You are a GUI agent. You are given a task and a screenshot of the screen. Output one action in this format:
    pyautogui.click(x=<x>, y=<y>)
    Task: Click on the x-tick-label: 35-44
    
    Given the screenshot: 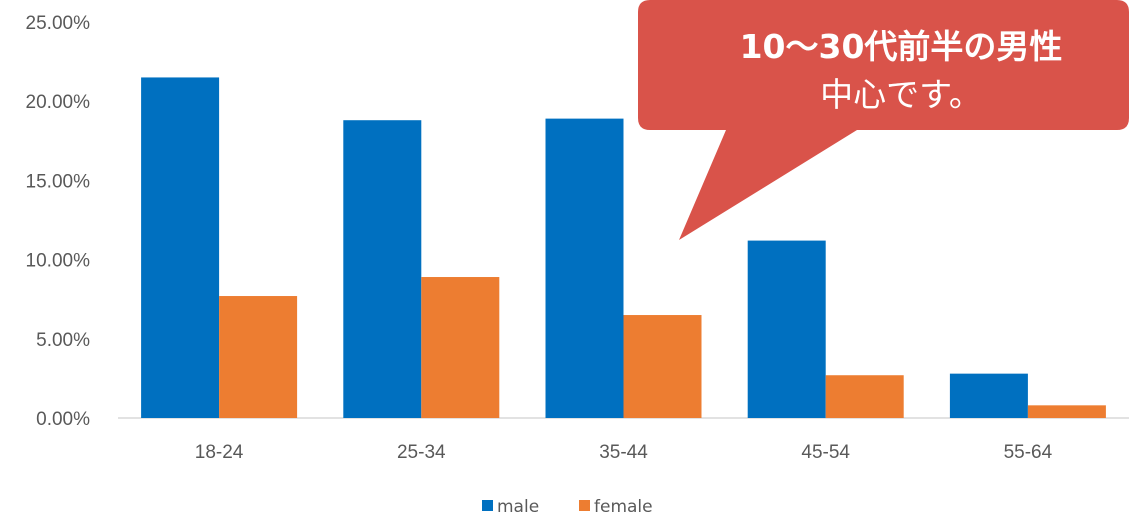 What is the action you would take?
    pyautogui.click(x=623, y=452)
    